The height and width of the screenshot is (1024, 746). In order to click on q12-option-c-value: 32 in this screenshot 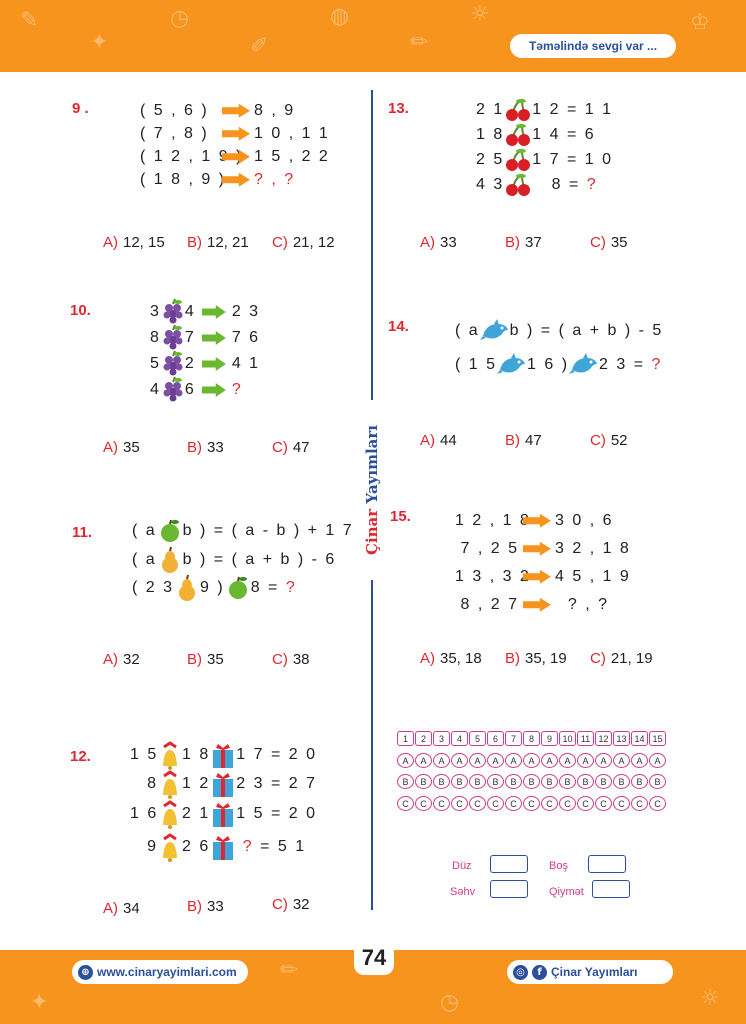, I will do `click(301, 904)`.